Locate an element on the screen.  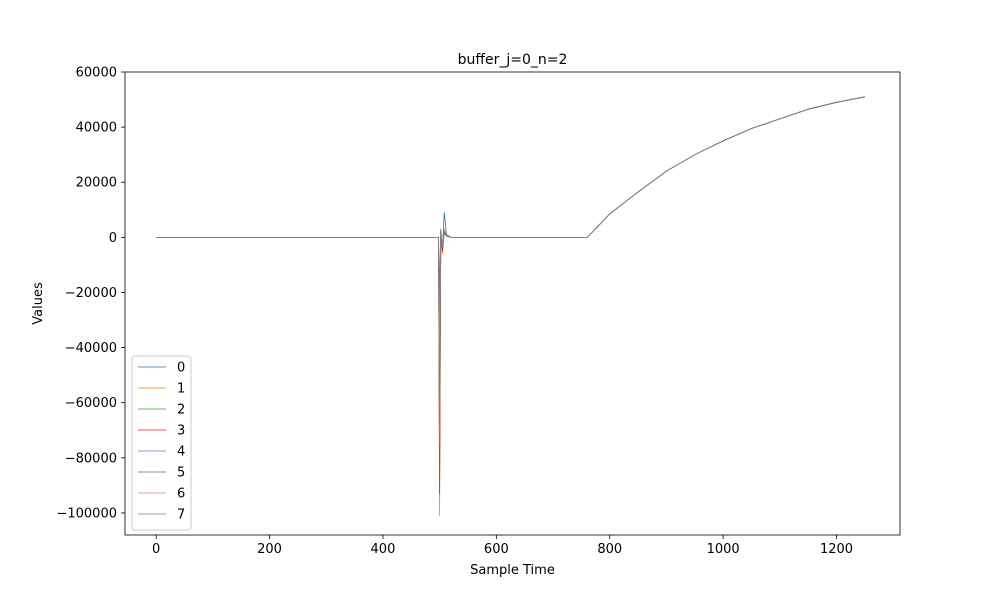
legend-label-6: 6 is located at coordinates (181, 494).